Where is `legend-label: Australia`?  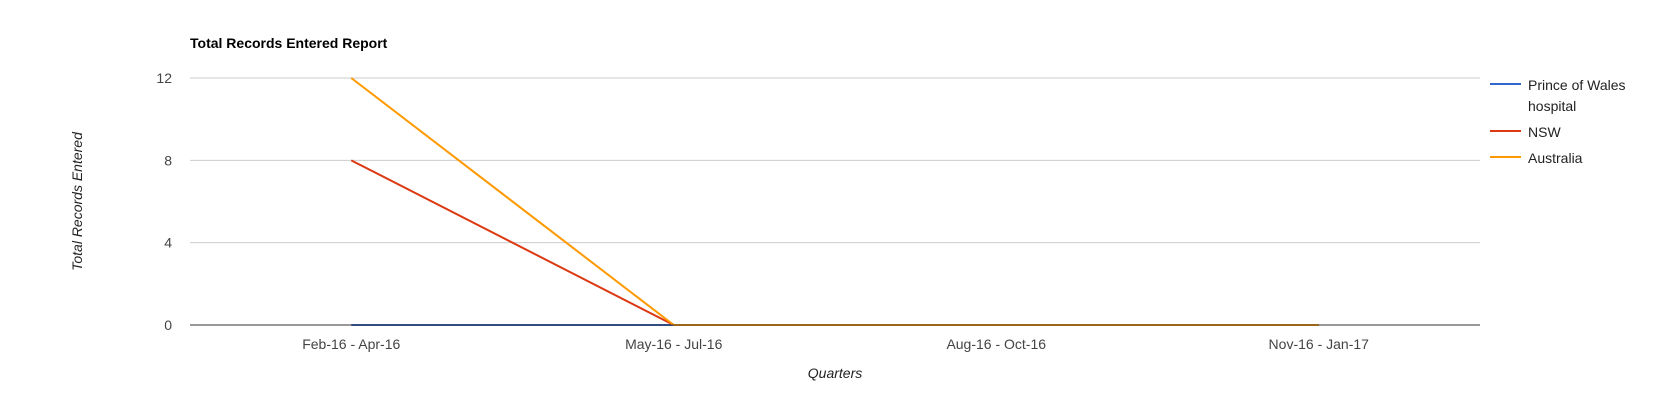
legend-label: Australia is located at coordinates (1555, 158).